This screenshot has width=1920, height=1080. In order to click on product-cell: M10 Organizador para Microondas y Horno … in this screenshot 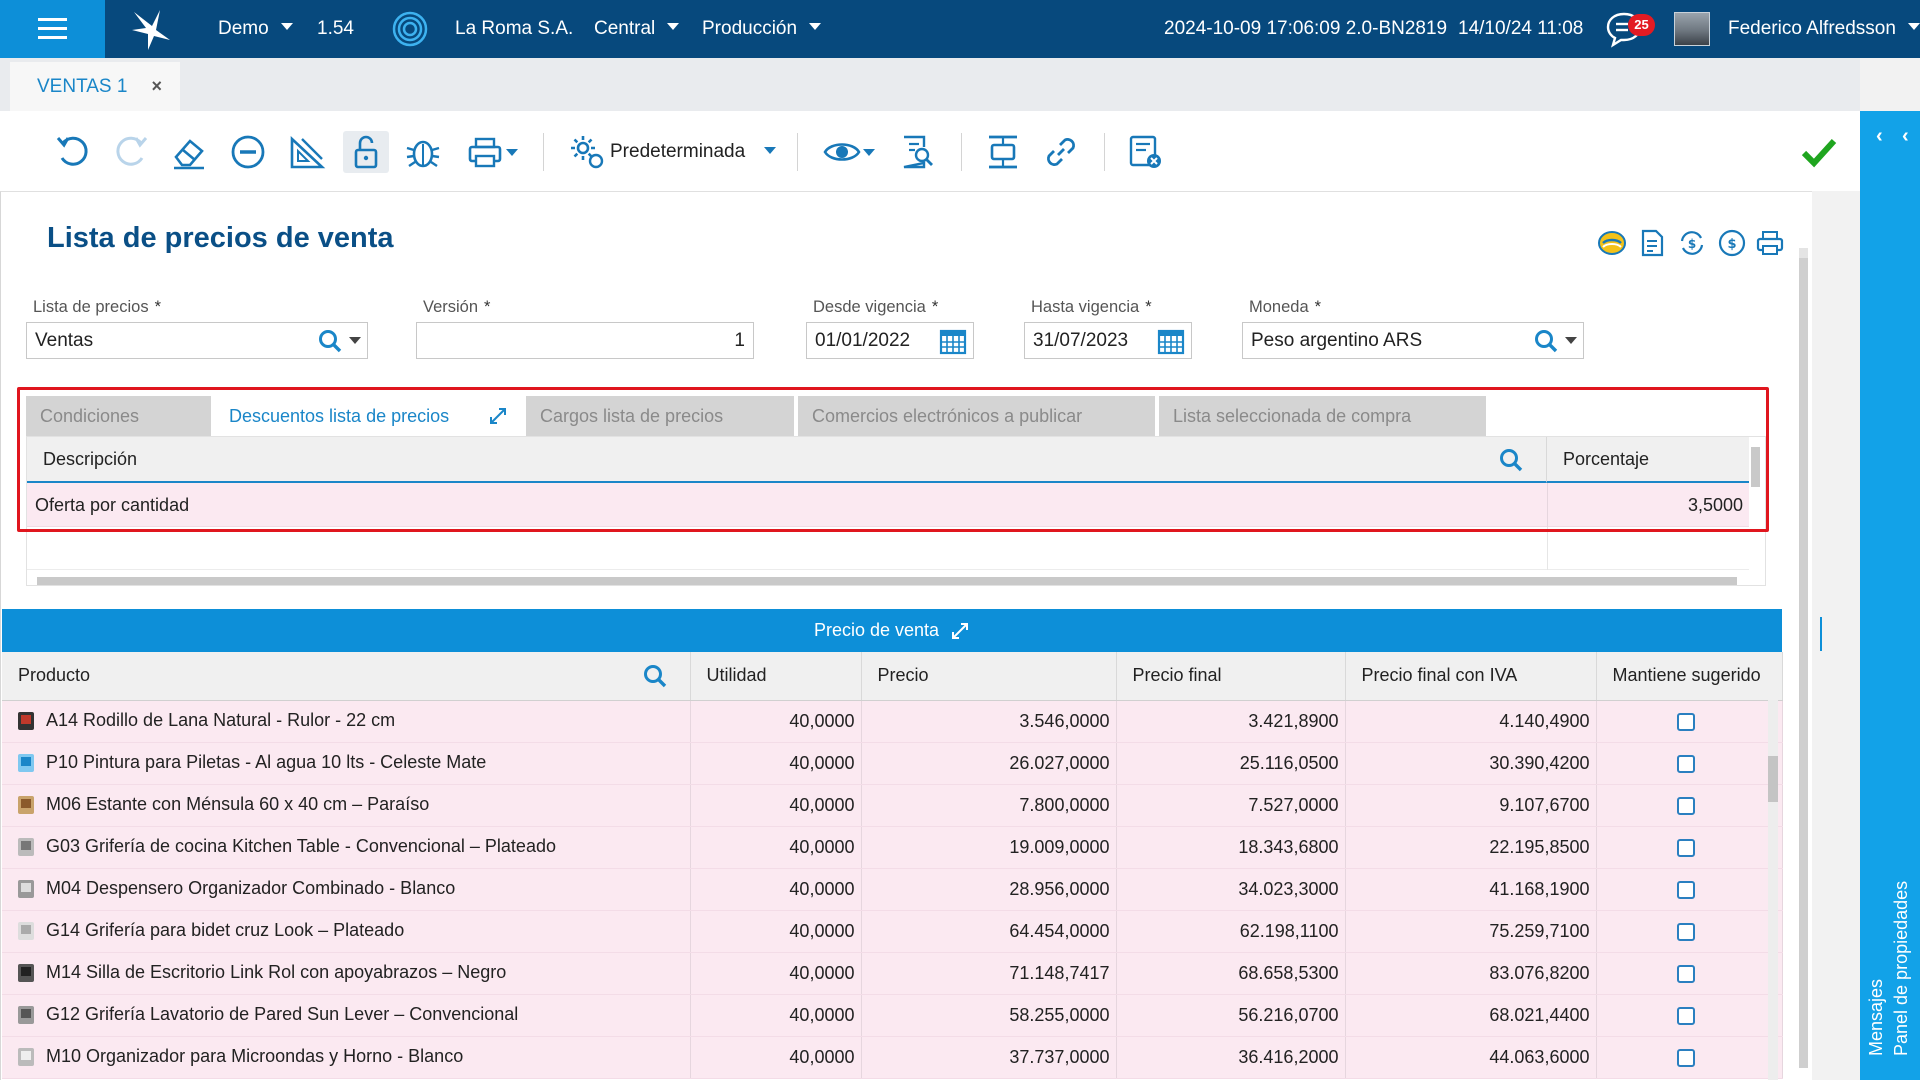, I will do `click(346, 1057)`.